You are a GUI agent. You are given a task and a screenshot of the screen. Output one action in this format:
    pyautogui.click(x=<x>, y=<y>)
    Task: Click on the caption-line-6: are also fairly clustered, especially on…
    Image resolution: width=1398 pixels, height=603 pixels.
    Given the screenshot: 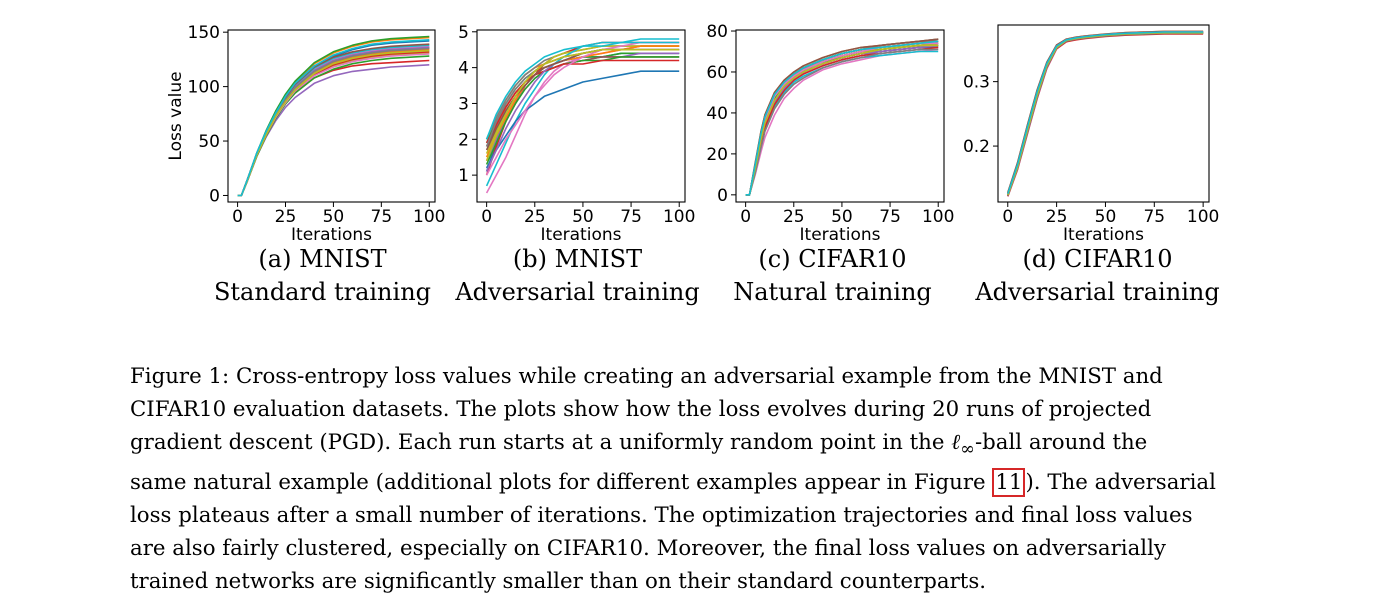 What is the action you would take?
    pyautogui.click(x=648, y=549)
    